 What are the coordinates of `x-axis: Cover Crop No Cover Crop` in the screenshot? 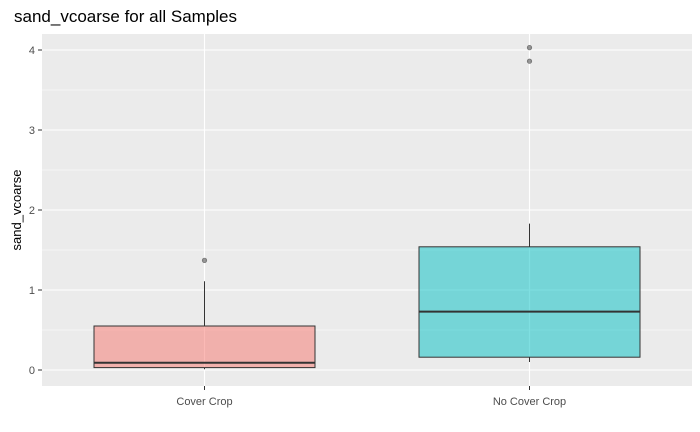 It's located at (371, 397).